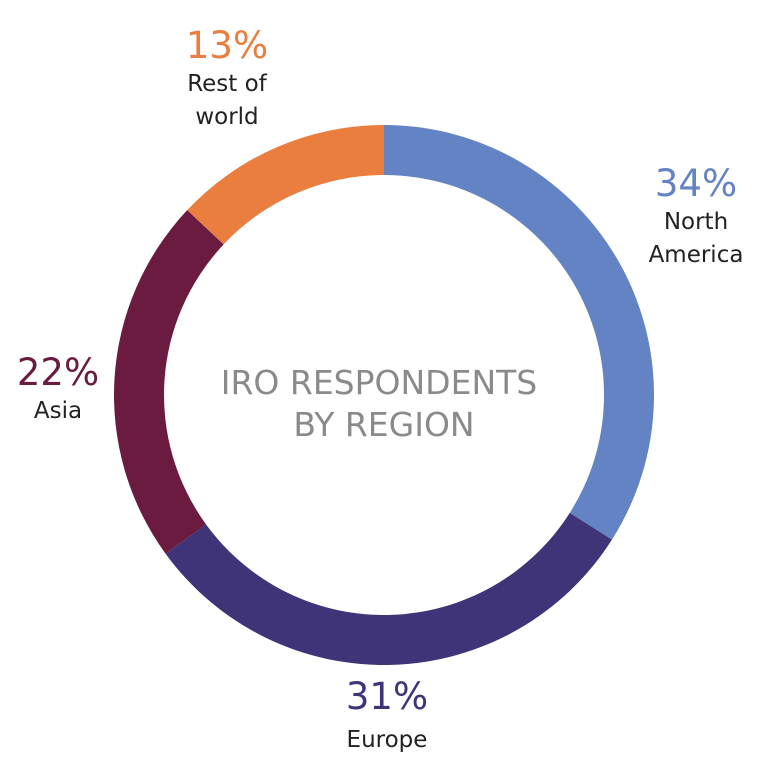 The height and width of the screenshot is (776, 773). Describe the element at coordinates (696, 183) in the screenshot. I see `value-label-north-america: 34%` at that location.